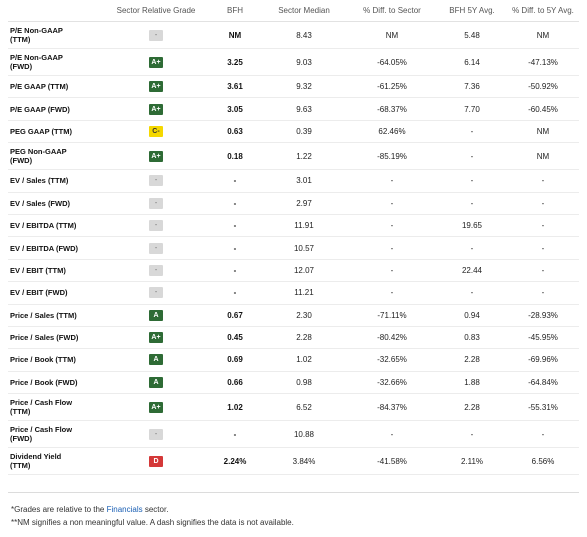 This screenshot has width=587, height=537. I want to click on sector-median-value: 11.91, so click(304, 226).